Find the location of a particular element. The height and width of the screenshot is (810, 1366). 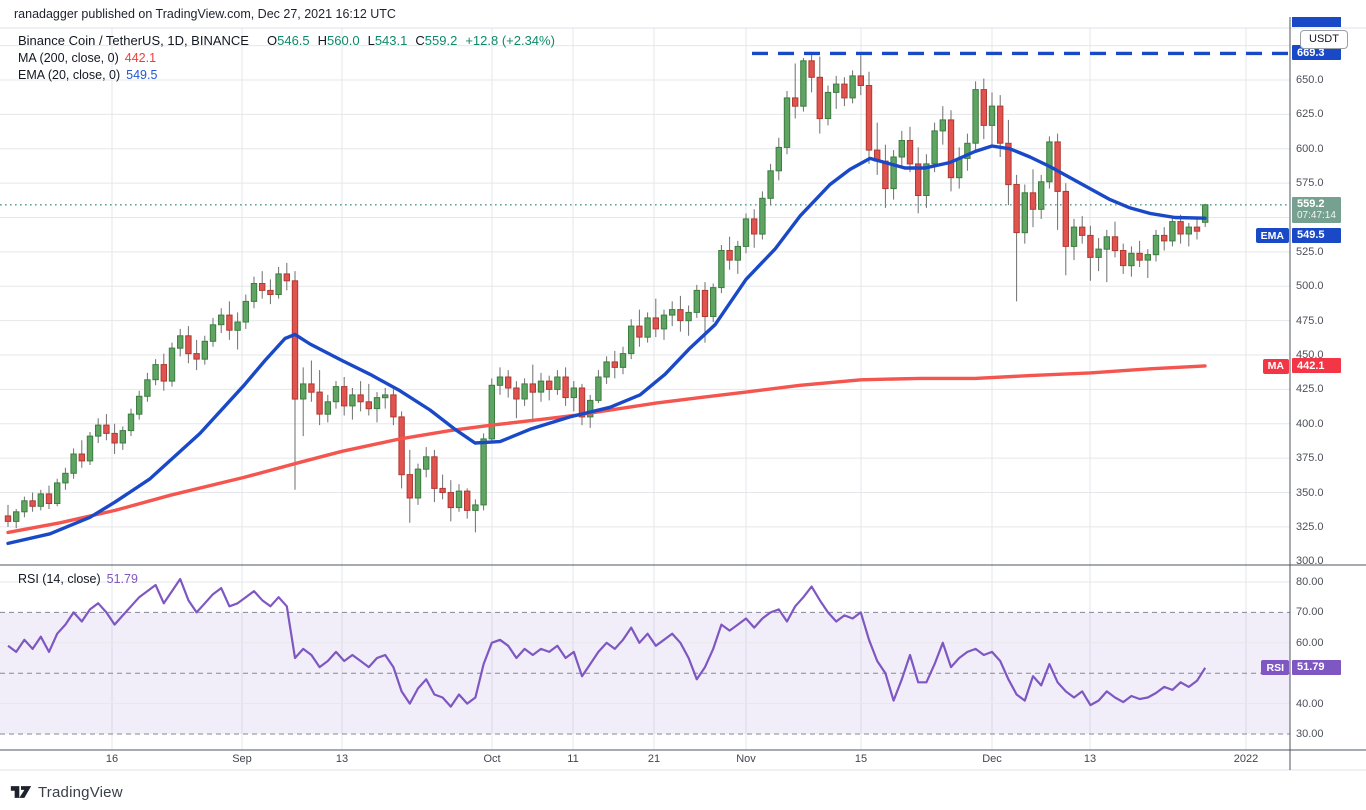

ema-value: 549.5 is located at coordinates (142, 75).